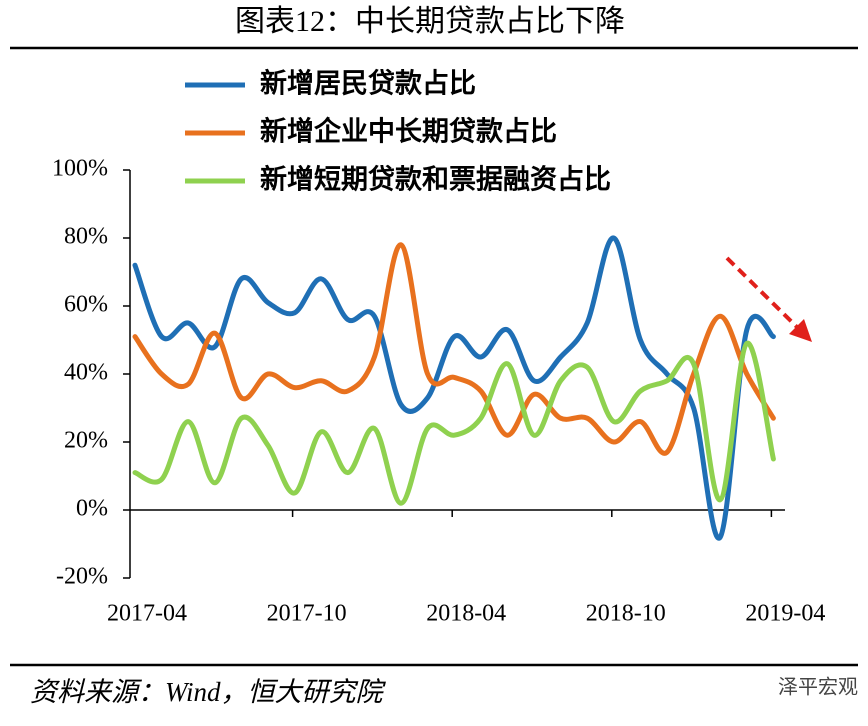  I want to click on trend-arrow, so click(768, 299).